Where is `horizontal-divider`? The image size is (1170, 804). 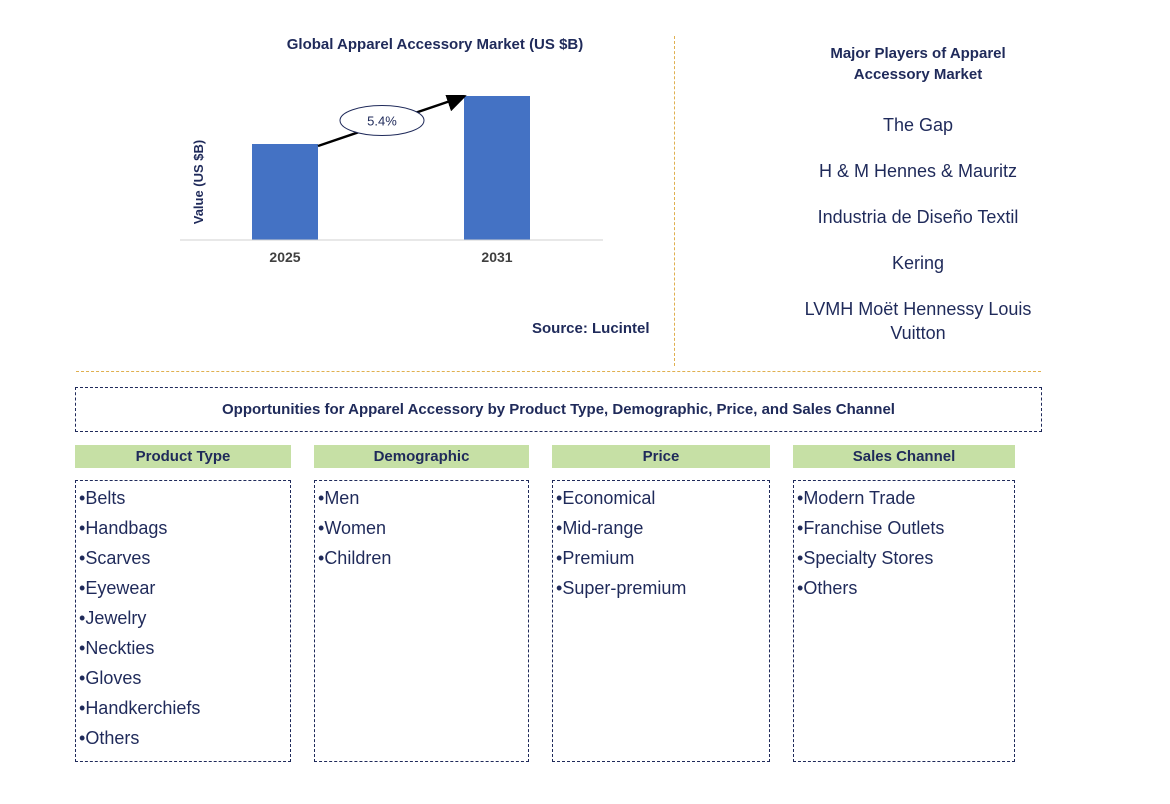
horizontal-divider is located at coordinates (558, 371).